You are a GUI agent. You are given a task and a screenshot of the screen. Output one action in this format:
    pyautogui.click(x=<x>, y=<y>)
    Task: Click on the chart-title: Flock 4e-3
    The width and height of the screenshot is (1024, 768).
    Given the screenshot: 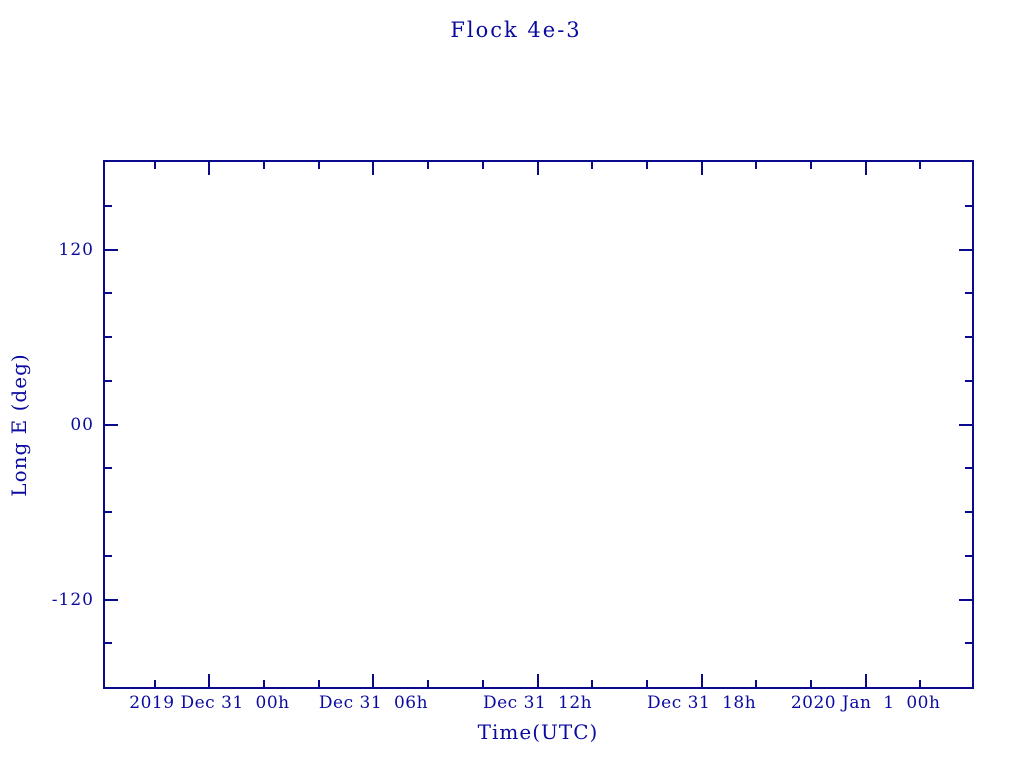 What is the action you would take?
    pyautogui.click(x=516, y=30)
    